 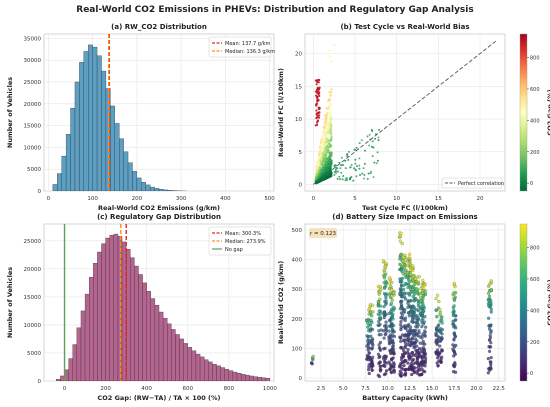 I want to click on y-tick-label: 10000, so click(x=33, y=148).